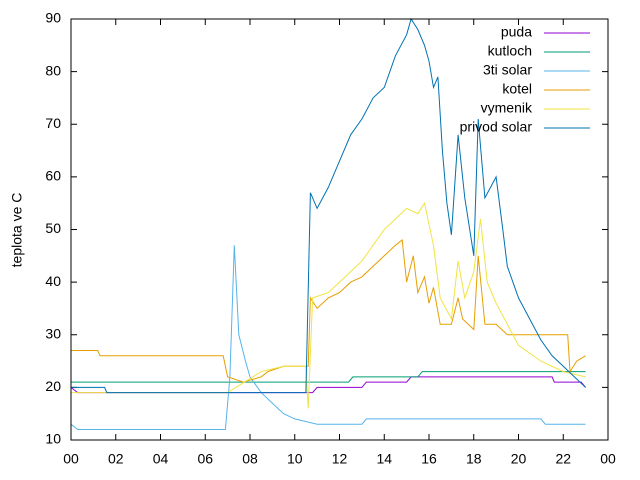  What do you see at coordinates (116, 459) in the screenshot?
I see `x-tick-label: 02` at bounding box center [116, 459].